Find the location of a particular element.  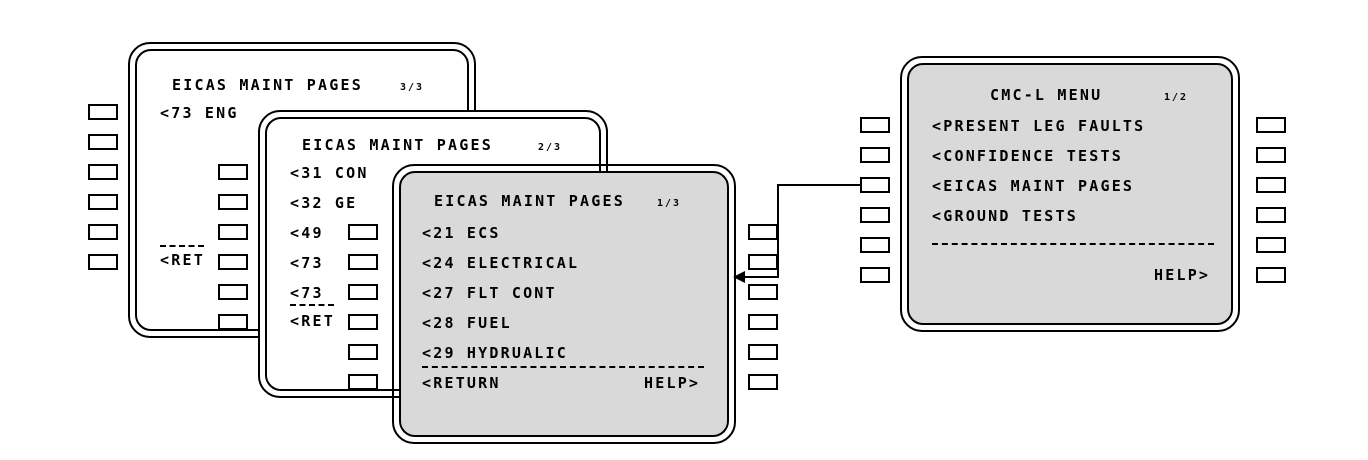

page3-page-number: 3/3 is located at coordinates (412, 87).